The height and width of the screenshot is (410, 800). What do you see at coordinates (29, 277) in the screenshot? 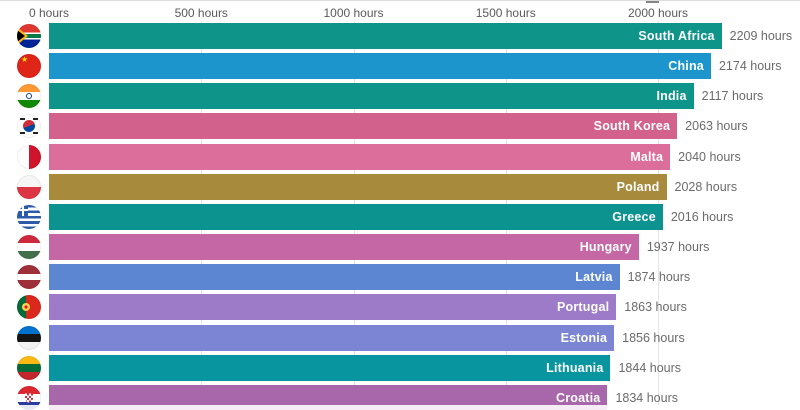
I see `flag-latvia-icon` at bounding box center [29, 277].